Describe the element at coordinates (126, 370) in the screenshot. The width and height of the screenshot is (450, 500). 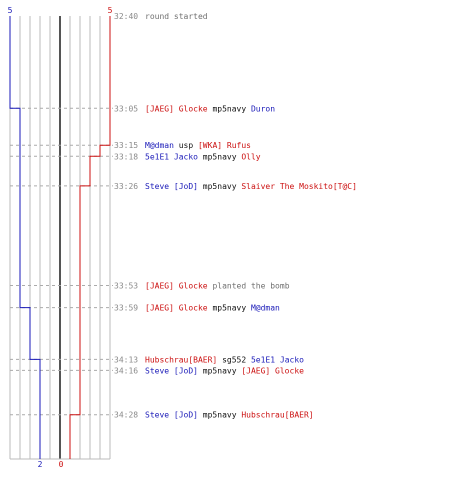
I see `event-time: 34:16` at that location.